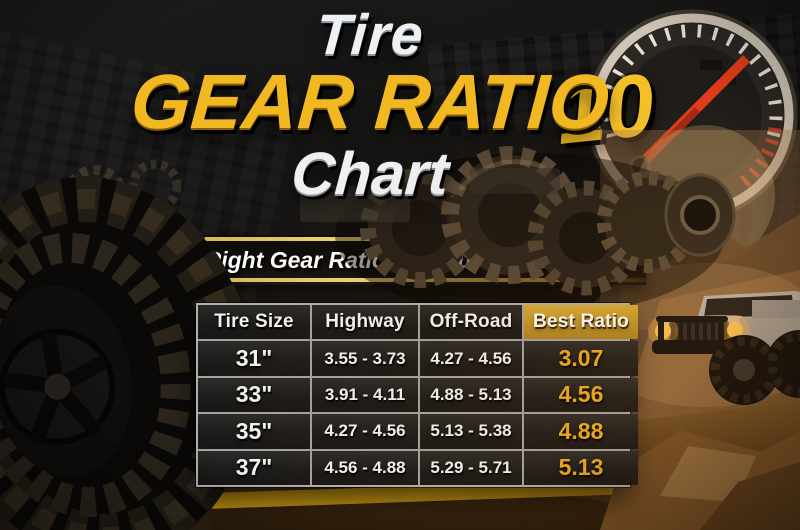 The width and height of the screenshot is (800, 530). What do you see at coordinates (581, 431) in the screenshot?
I see `best-ratio-cell: 4.88` at bounding box center [581, 431].